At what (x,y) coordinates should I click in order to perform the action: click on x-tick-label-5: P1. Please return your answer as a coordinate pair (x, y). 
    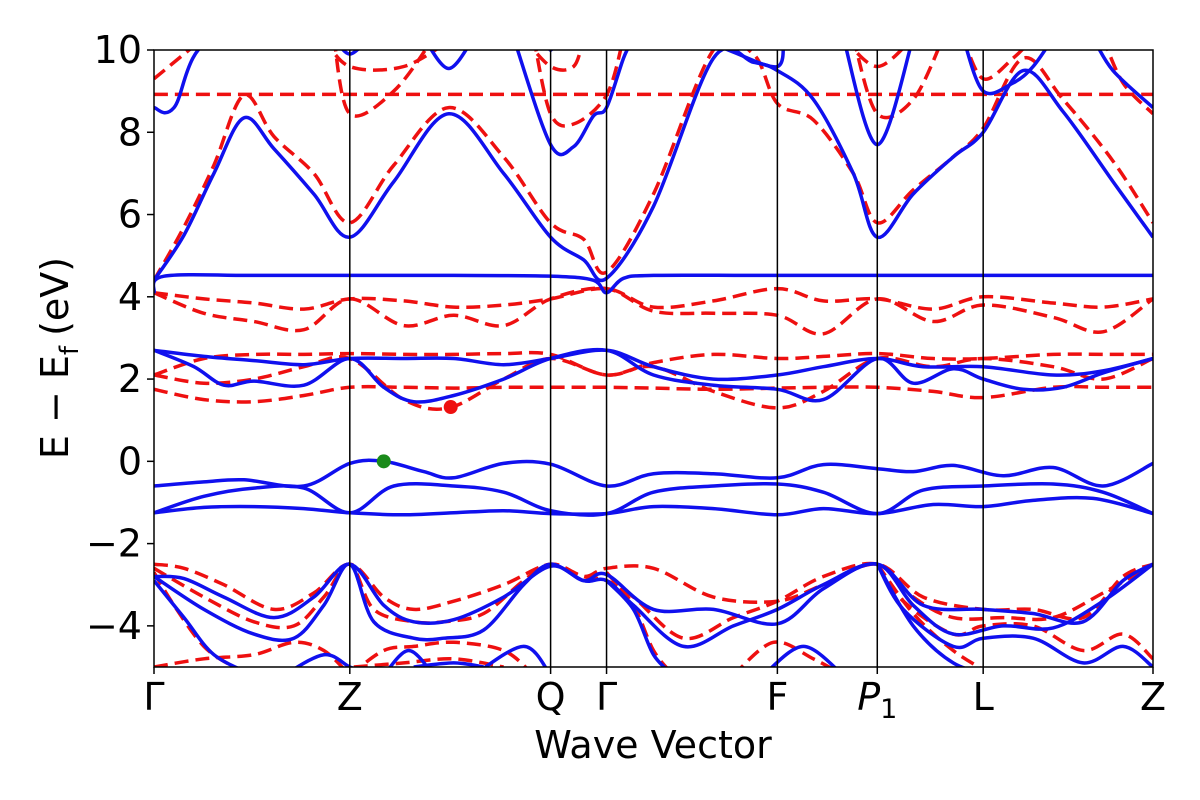
    Looking at the image, I should click on (877, 700).